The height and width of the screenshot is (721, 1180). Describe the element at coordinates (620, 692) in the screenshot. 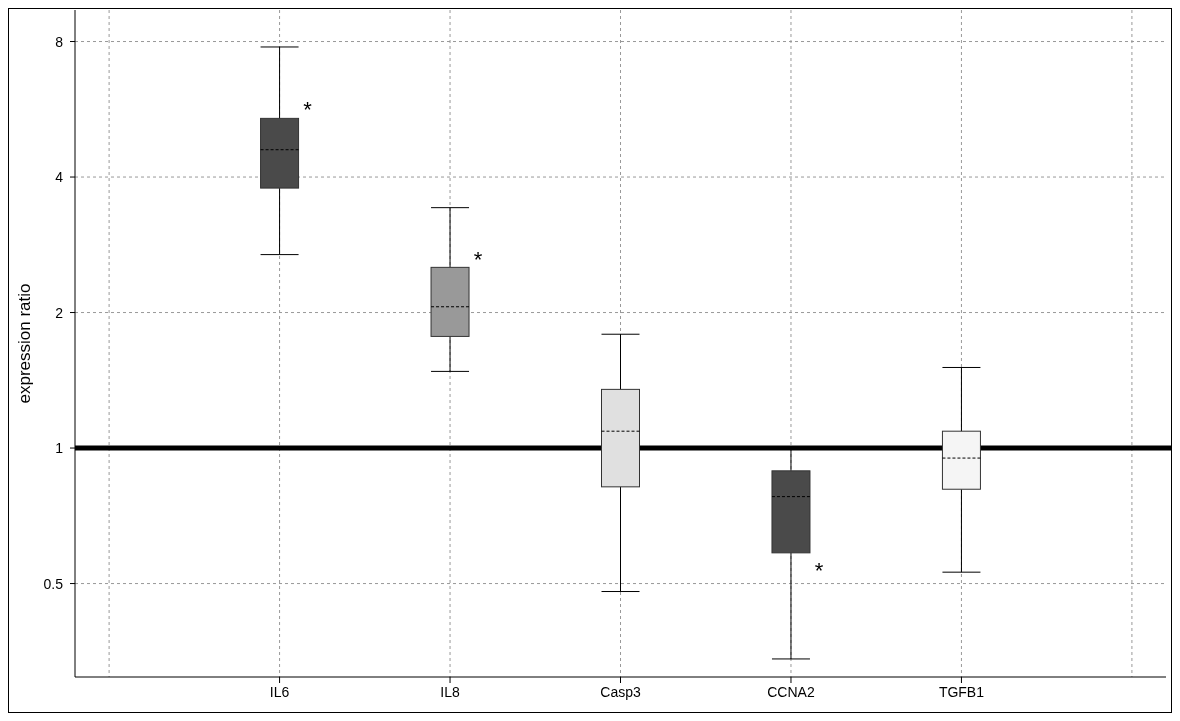

I see `x-tick-label: Casp3` at that location.